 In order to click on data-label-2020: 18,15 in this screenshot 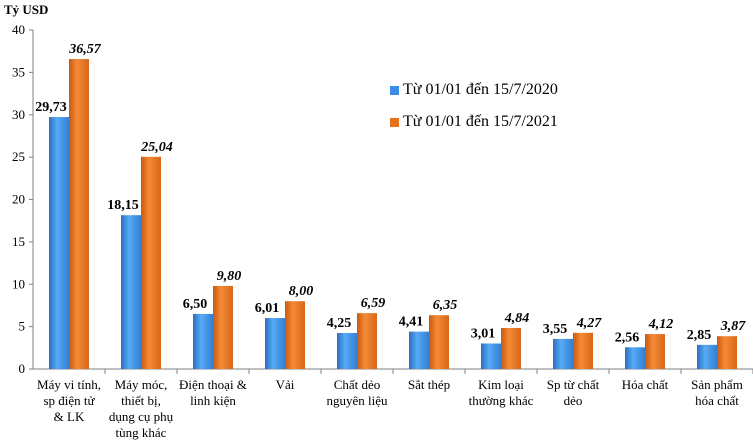, I will do `click(123, 205)`.